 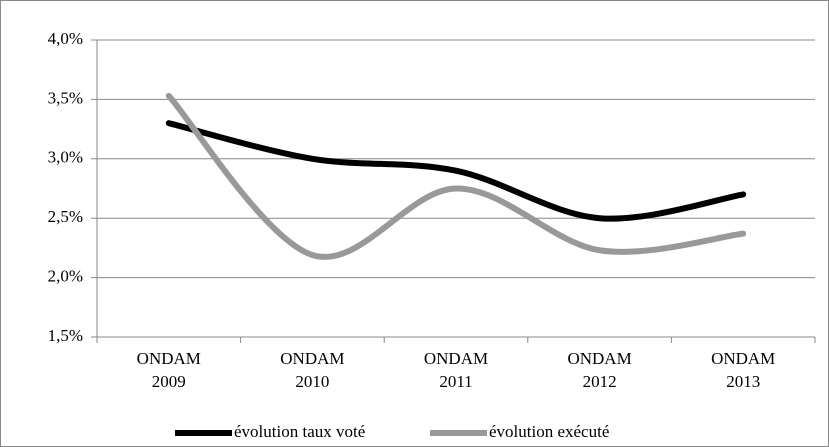 I want to click on y-tick-label: 3,5%, so click(x=65, y=97).